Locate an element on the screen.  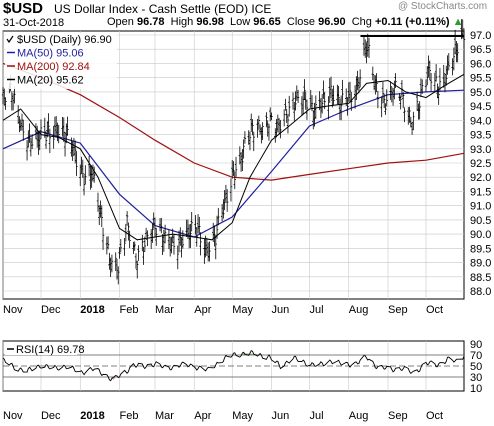
y-tick-label: 96.0 is located at coordinates (480, 64).